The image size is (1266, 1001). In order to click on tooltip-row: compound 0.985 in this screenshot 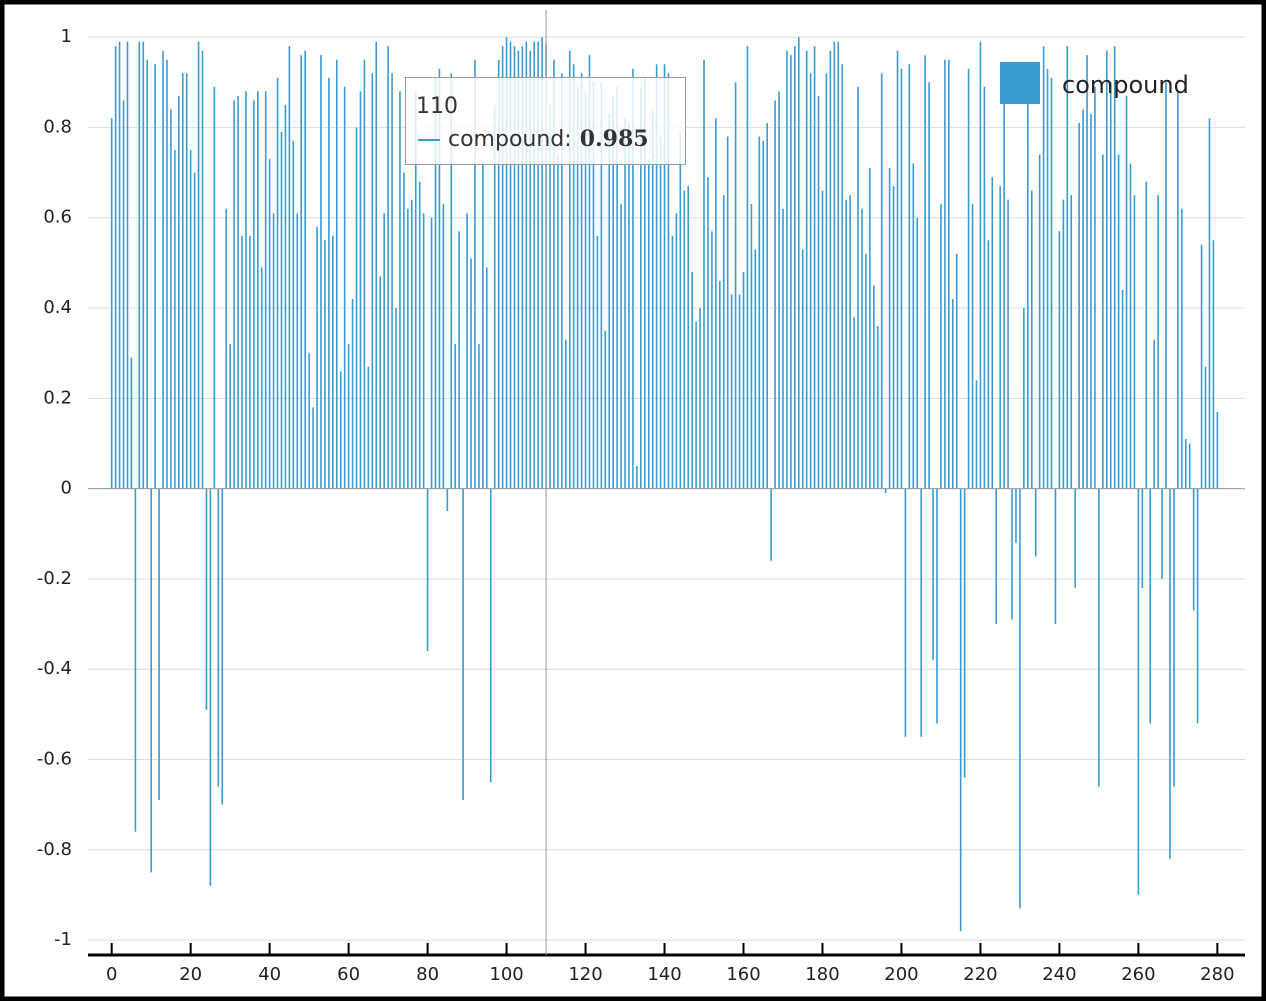, I will do `click(533, 139)`.